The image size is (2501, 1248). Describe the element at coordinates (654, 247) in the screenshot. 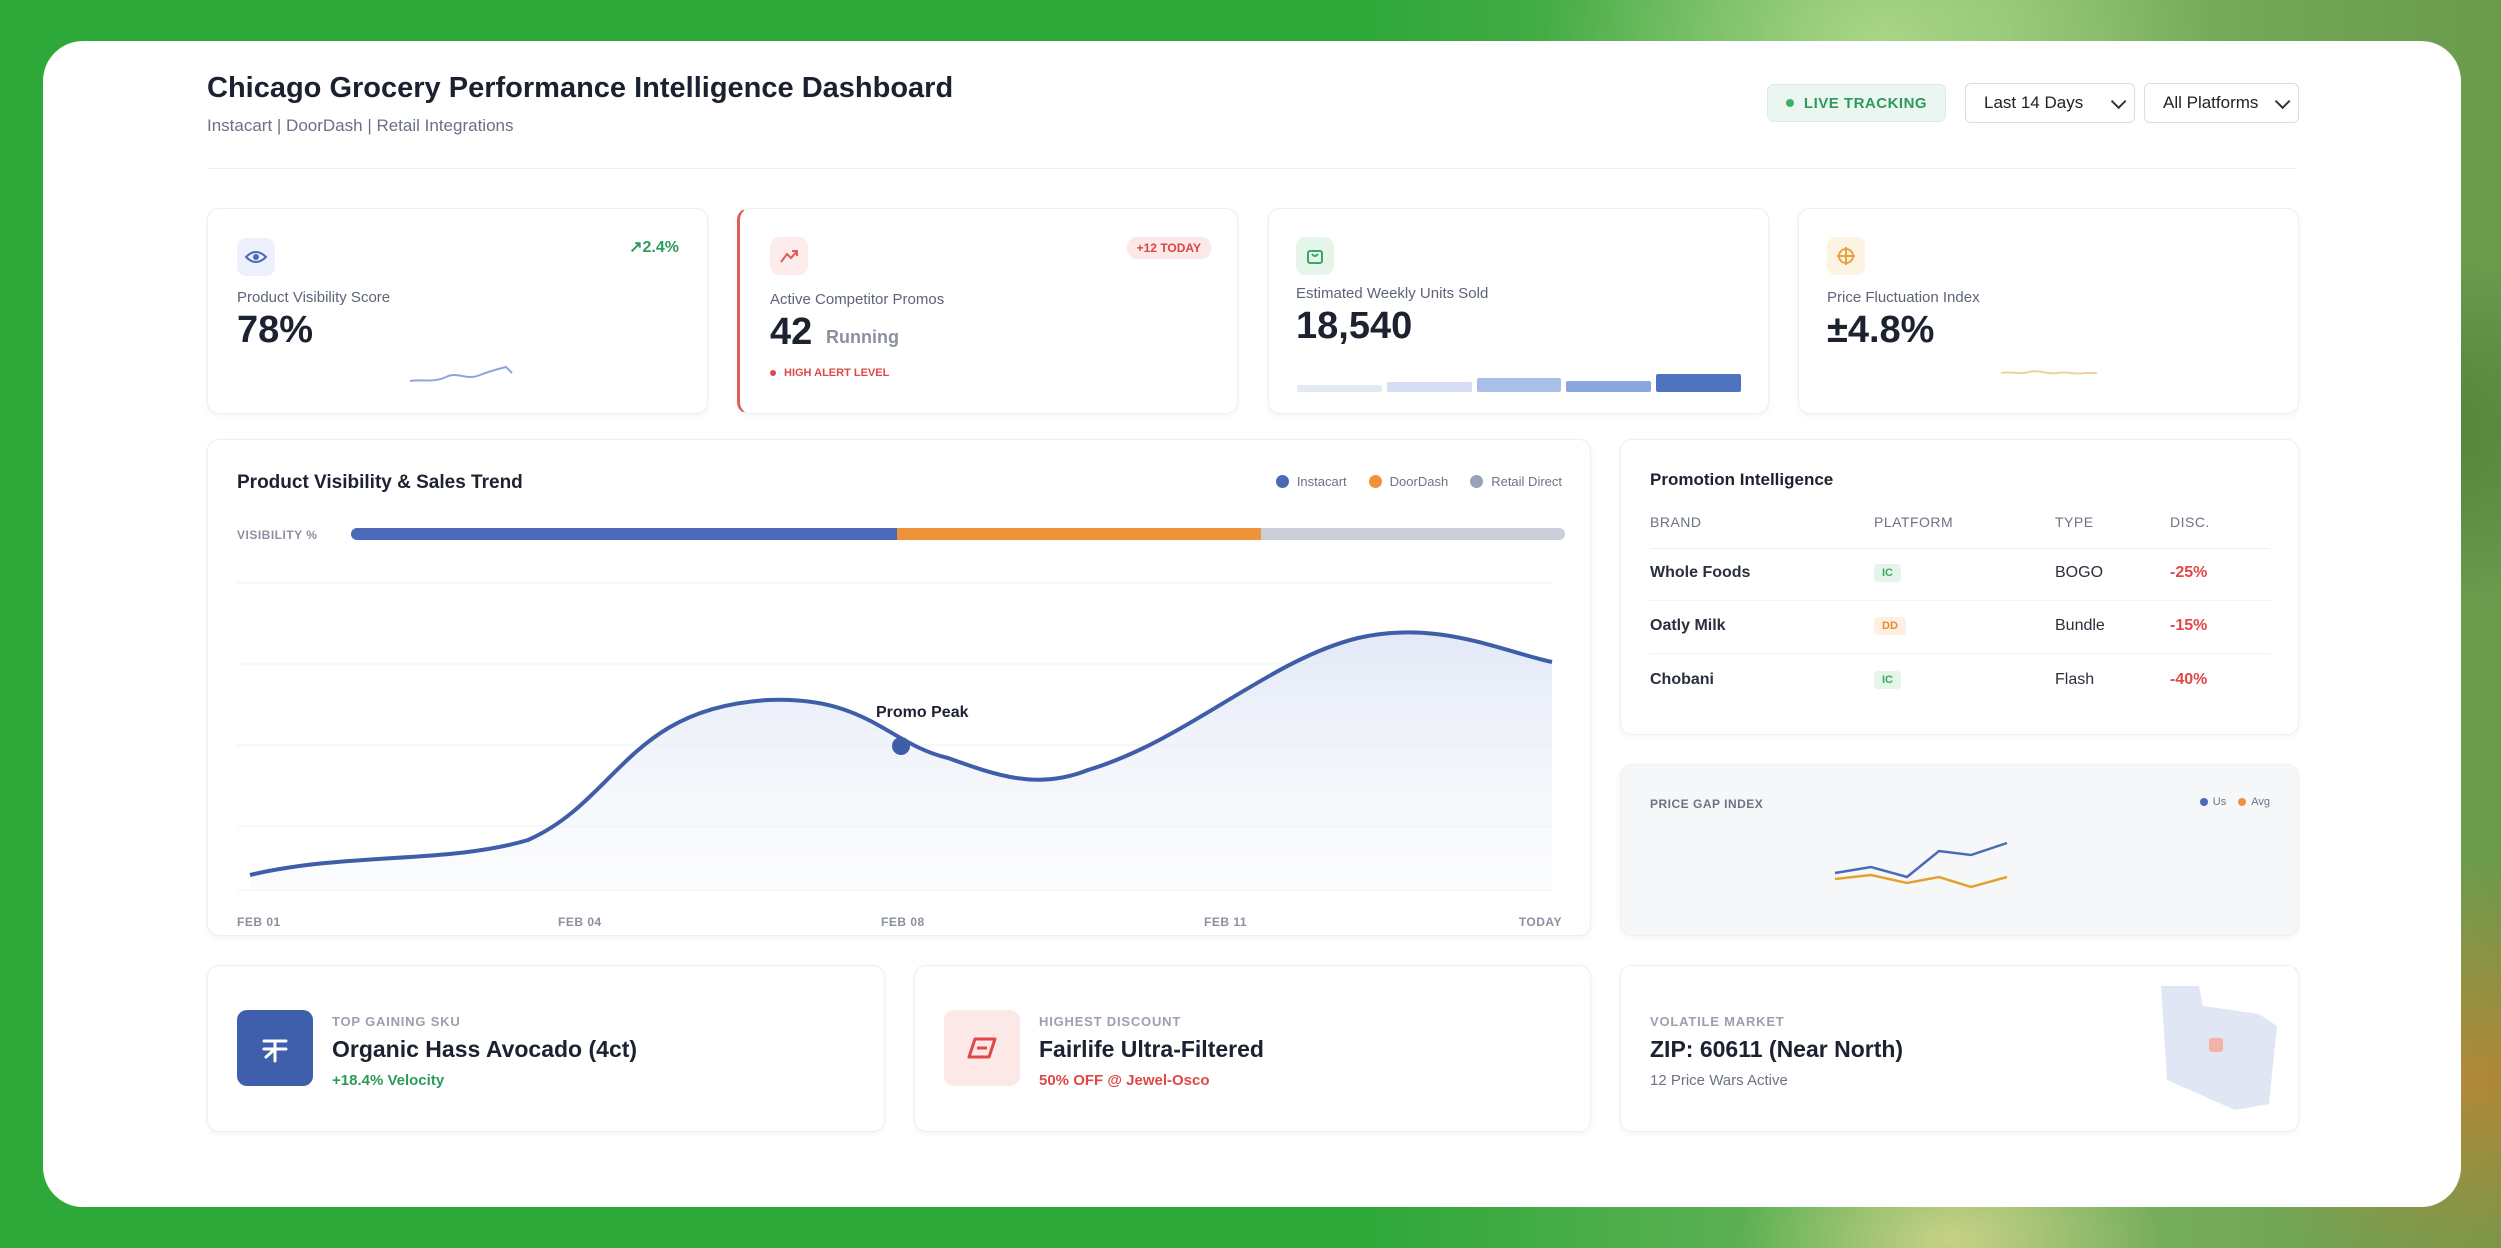

I see `visibility-change: ↗2.4%` at that location.